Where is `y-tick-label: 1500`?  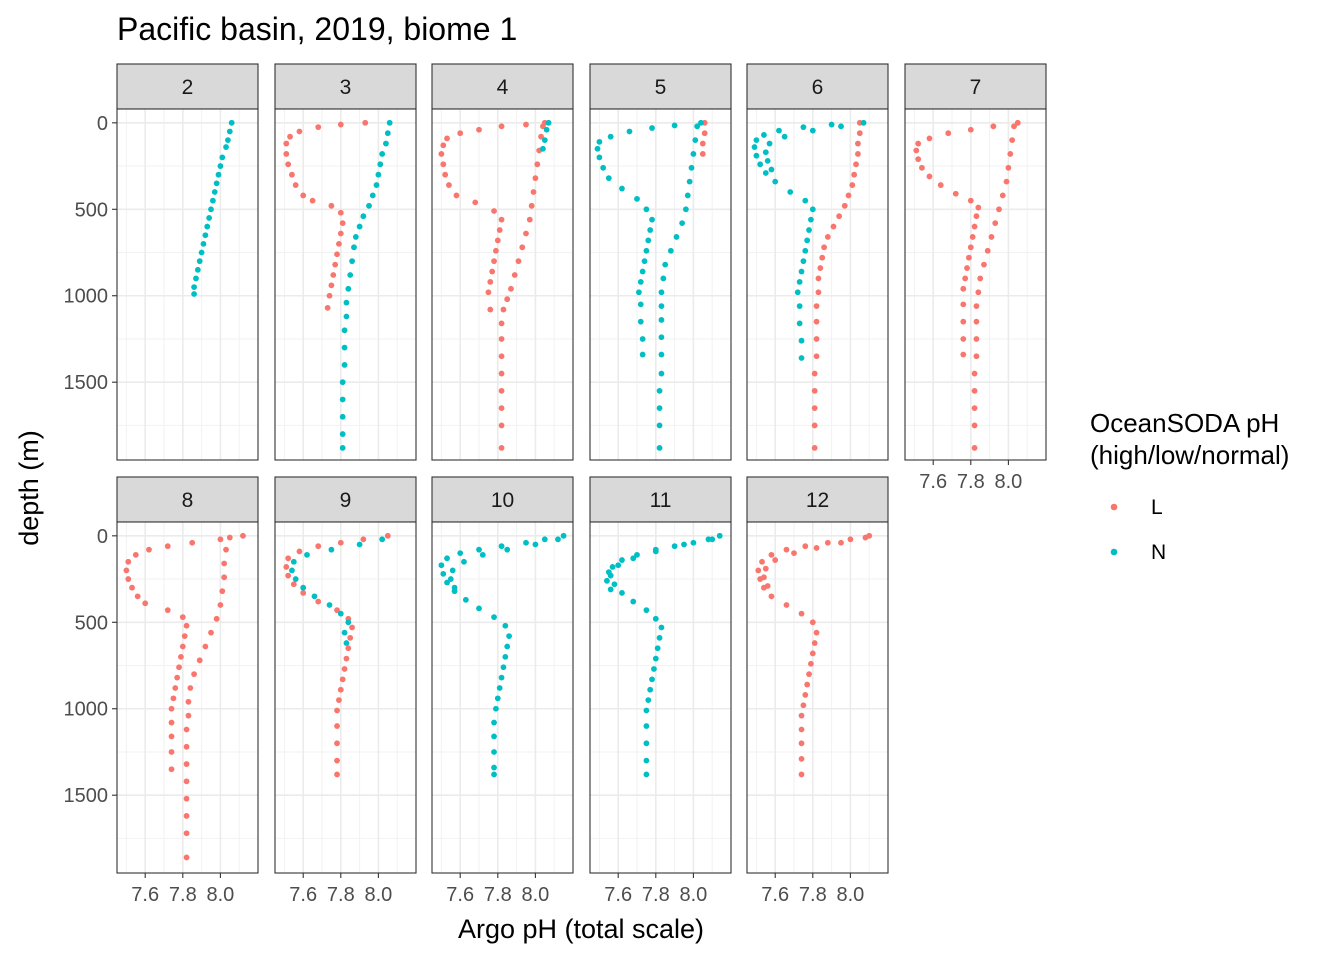 y-tick-label: 1500 is located at coordinates (86, 383).